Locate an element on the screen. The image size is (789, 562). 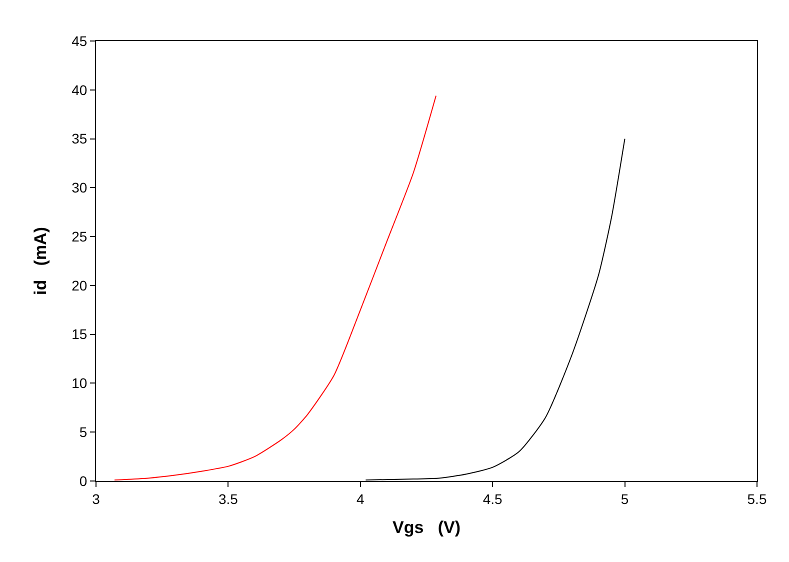
x-tick-label: 5 is located at coordinates (624, 498).